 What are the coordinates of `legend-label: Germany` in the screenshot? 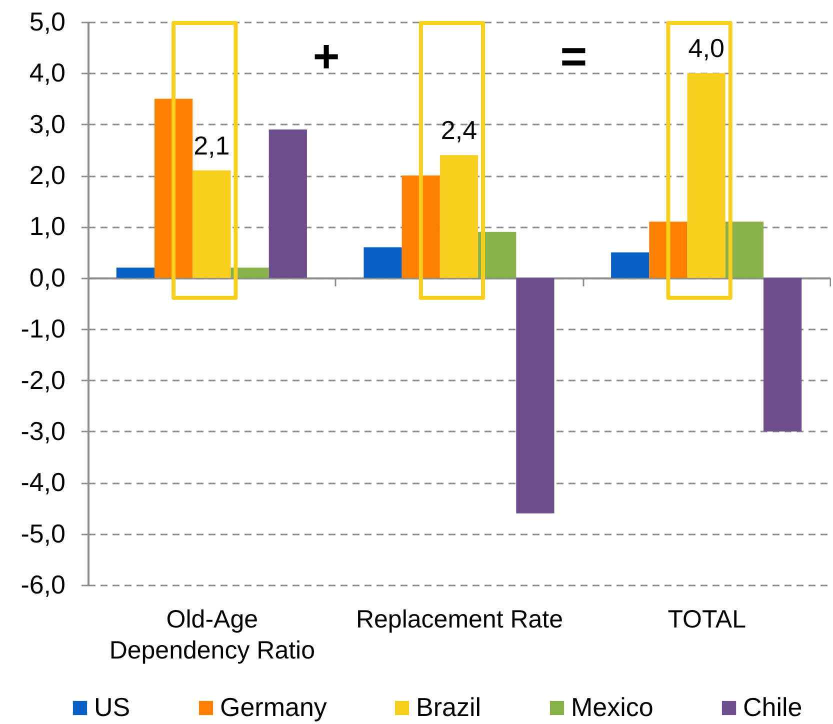 It's located at (273, 707).